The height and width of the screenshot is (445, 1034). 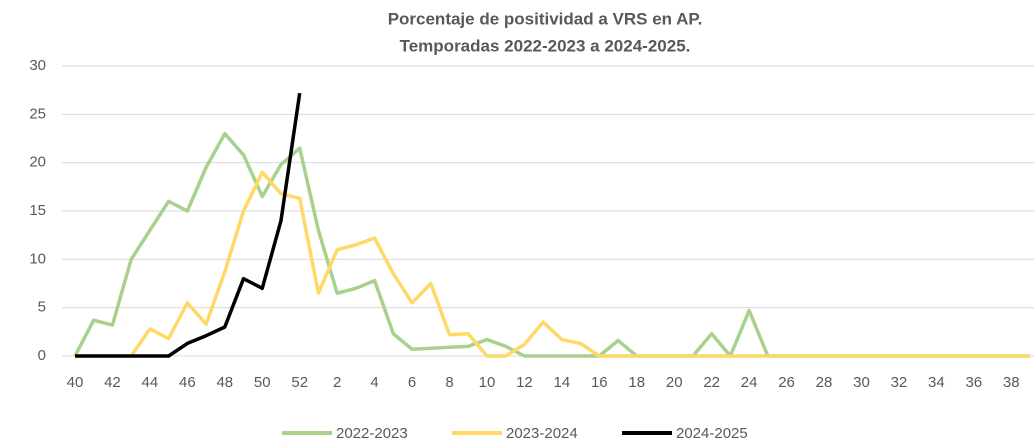 What do you see at coordinates (545, 18) in the screenshot?
I see `chart-title: Porcentaje de positividad a VRS en AP.` at bounding box center [545, 18].